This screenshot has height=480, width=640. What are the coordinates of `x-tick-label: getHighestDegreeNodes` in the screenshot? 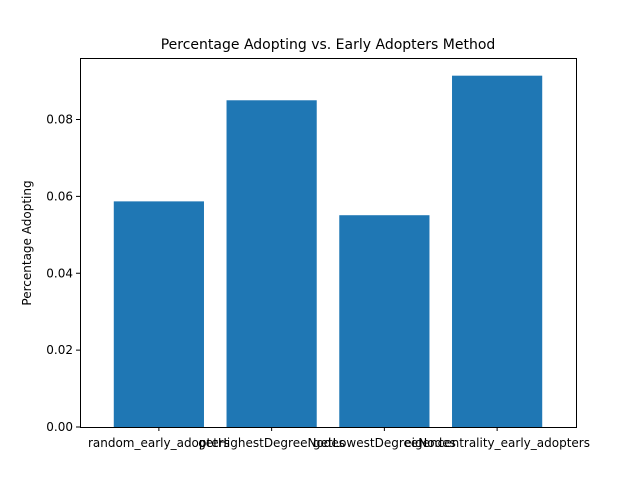 It's located at (271, 443).